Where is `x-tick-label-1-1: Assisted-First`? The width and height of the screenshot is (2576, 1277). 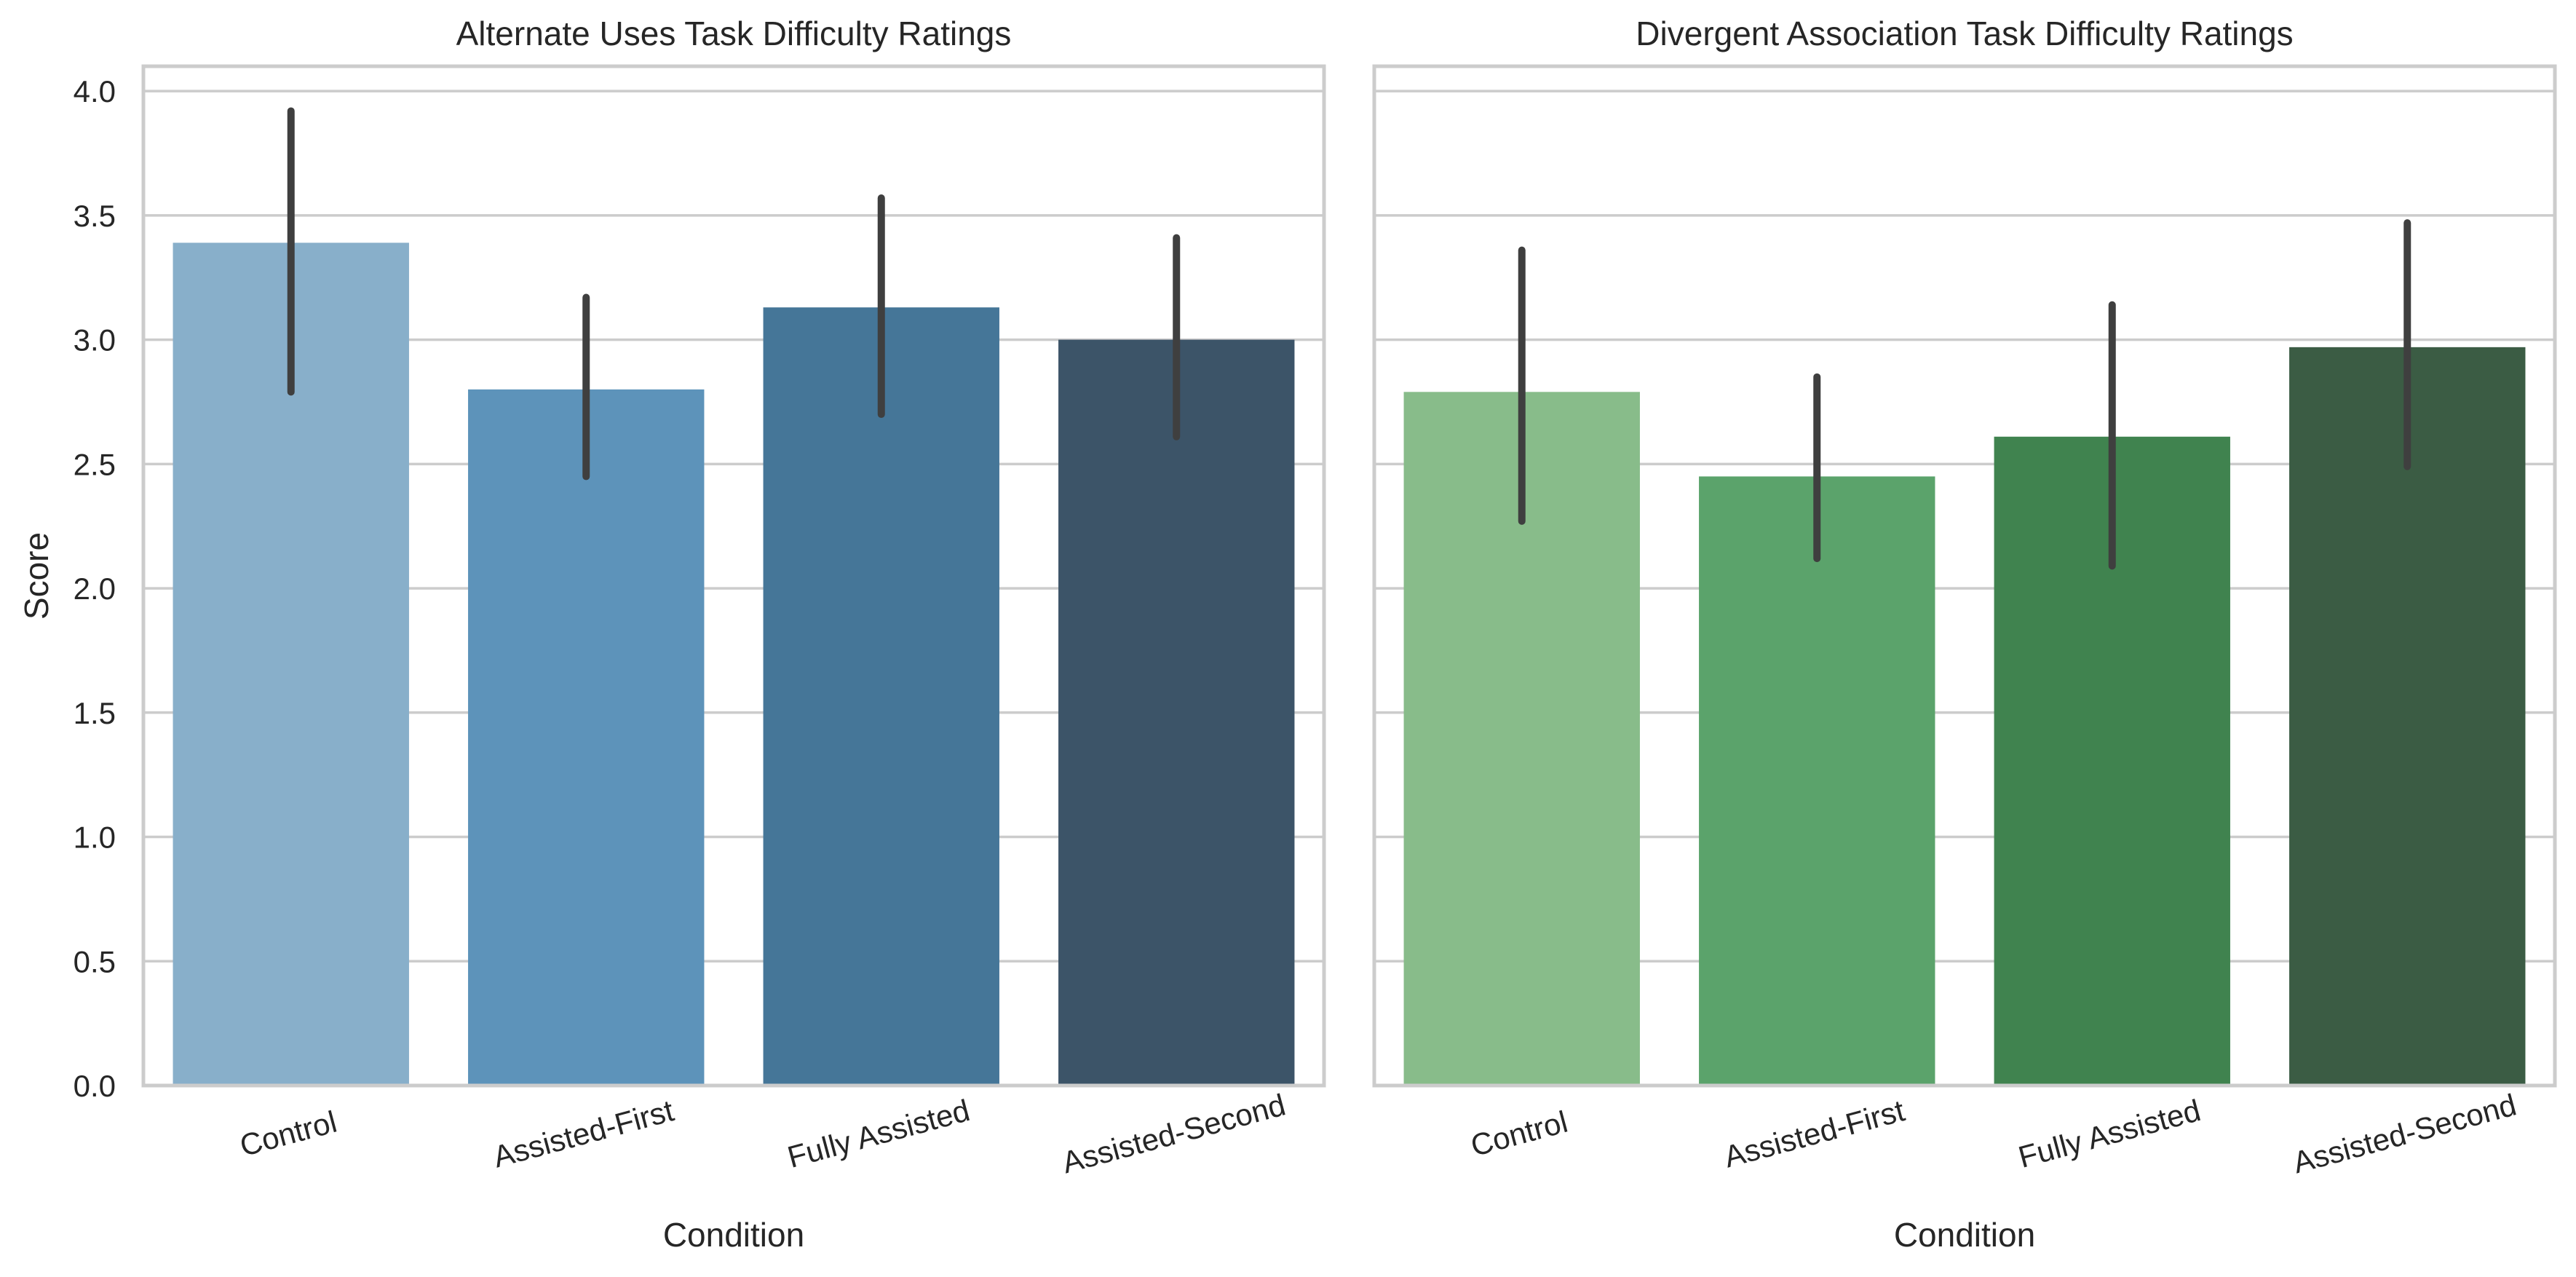
x-tick-label-1-1: Assisted-First is located at coordinates (1815, 1133).